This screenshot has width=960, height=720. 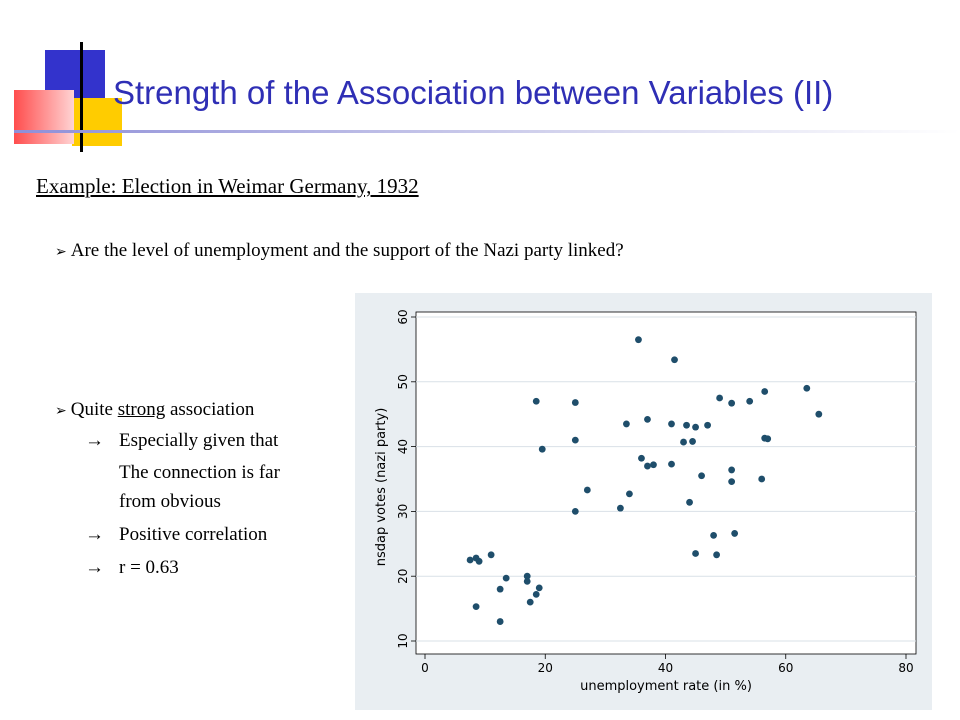 What do you see at coordinates (665, 668) in the screenshot?
I see `x-tick-label: 40` at bounding box center [665, 668].